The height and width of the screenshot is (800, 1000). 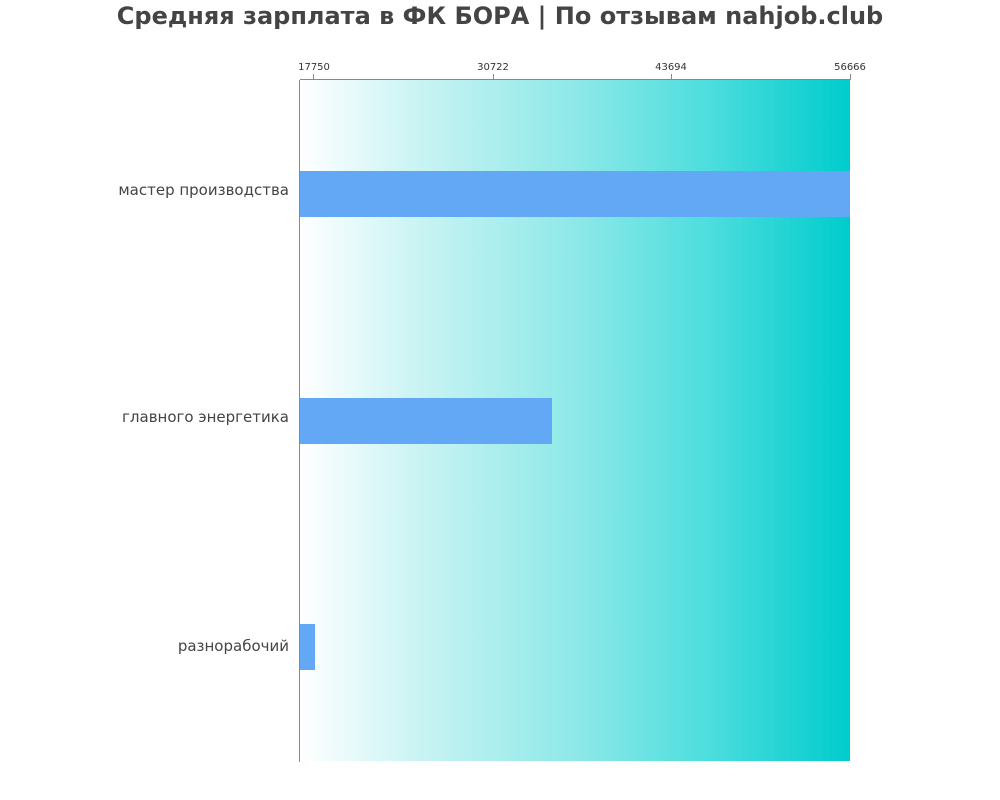 What do you see at coordinates (850, 67) in the screenshot?
I see `x-tick-label: 56666` at bounding box center [850, 67].